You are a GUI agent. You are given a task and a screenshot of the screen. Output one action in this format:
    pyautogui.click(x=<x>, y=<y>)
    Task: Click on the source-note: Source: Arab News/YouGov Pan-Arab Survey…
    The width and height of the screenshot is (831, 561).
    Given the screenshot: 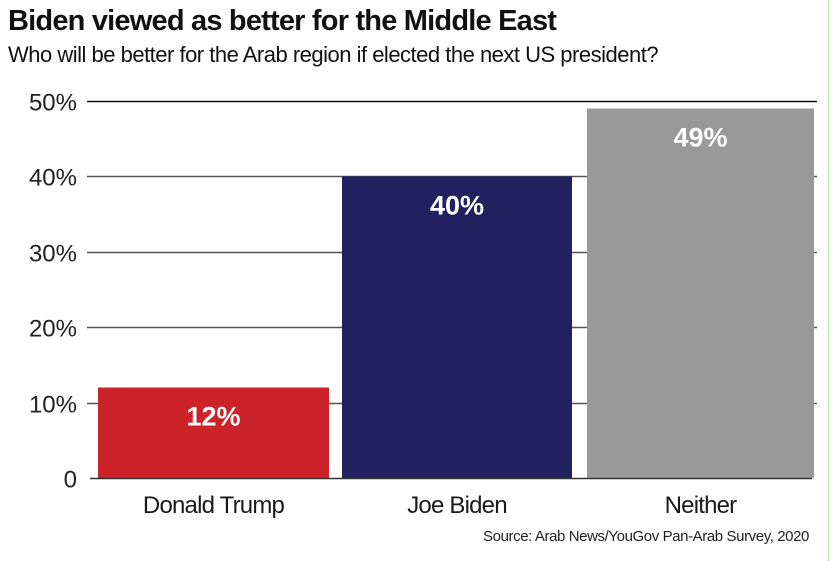 What is the action you would take?
    pyautogui.click(x=646, y=536)
    